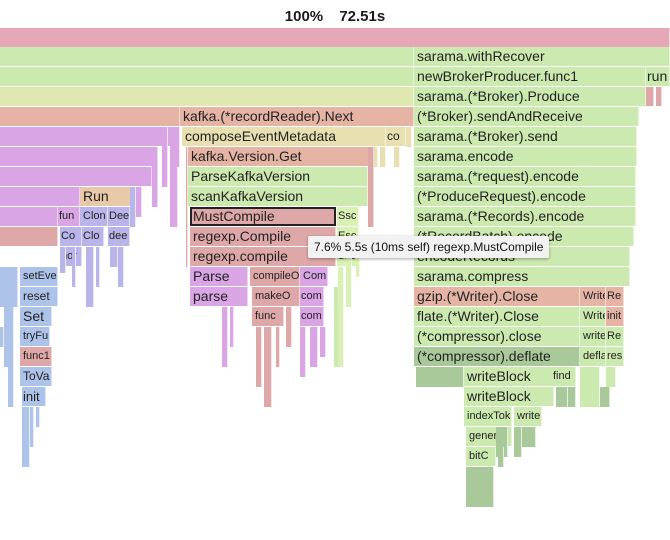 This screenshot has width=670, height=540. What do you see at coordinates (279, 156) in the screenshot?
I see `flame-frame: kafka.Version.Get` at bounding box center [279, 156].